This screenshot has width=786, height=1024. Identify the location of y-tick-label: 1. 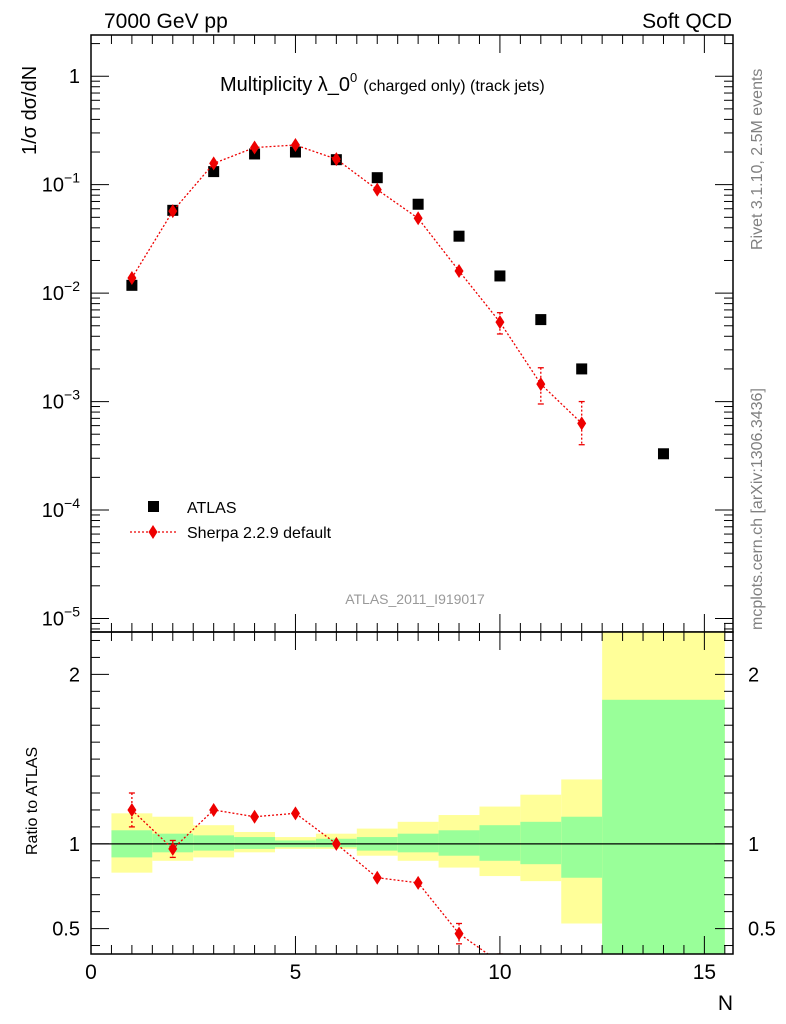
(74, 77).